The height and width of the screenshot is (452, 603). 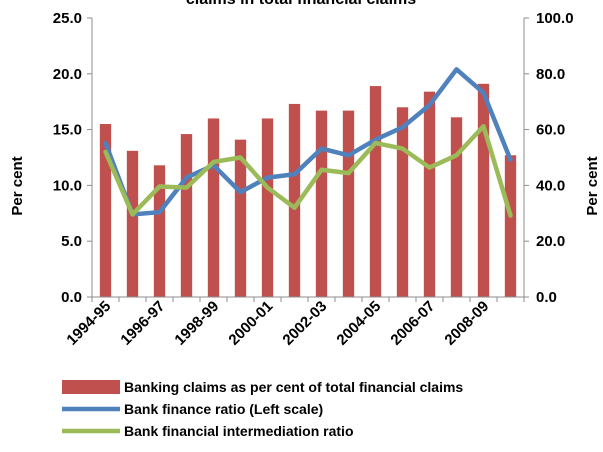 I want to click on y-left-tick-label: 5.0, so click(x=71, y=241).